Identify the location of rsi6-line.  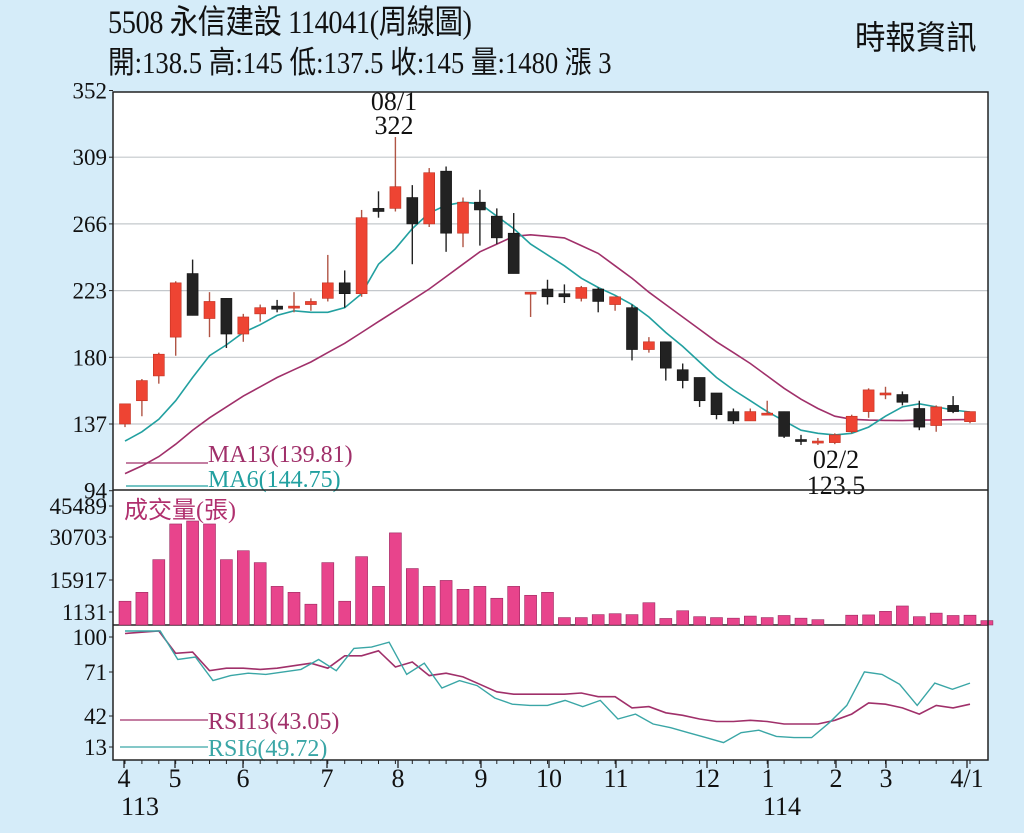
(548, 687).